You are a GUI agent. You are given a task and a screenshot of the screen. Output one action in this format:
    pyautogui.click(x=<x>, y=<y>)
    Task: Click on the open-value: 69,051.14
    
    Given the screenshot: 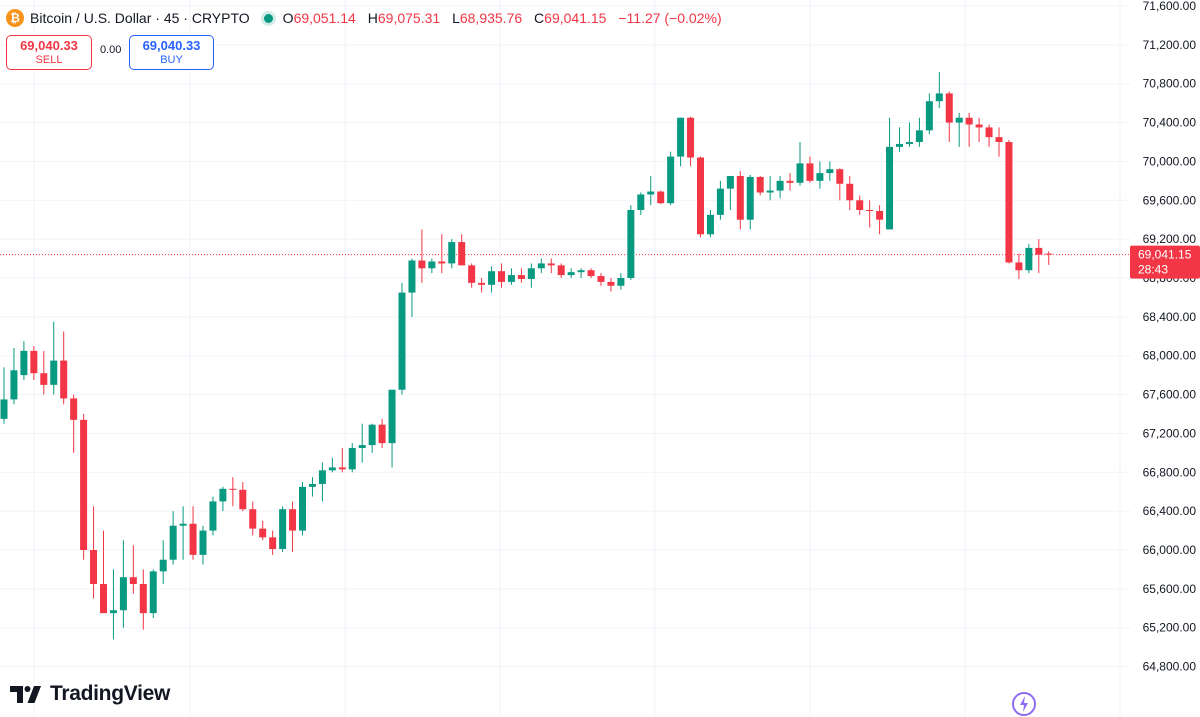 What is the action you would take?
    pyautogui.click(x=324, y=18)
    